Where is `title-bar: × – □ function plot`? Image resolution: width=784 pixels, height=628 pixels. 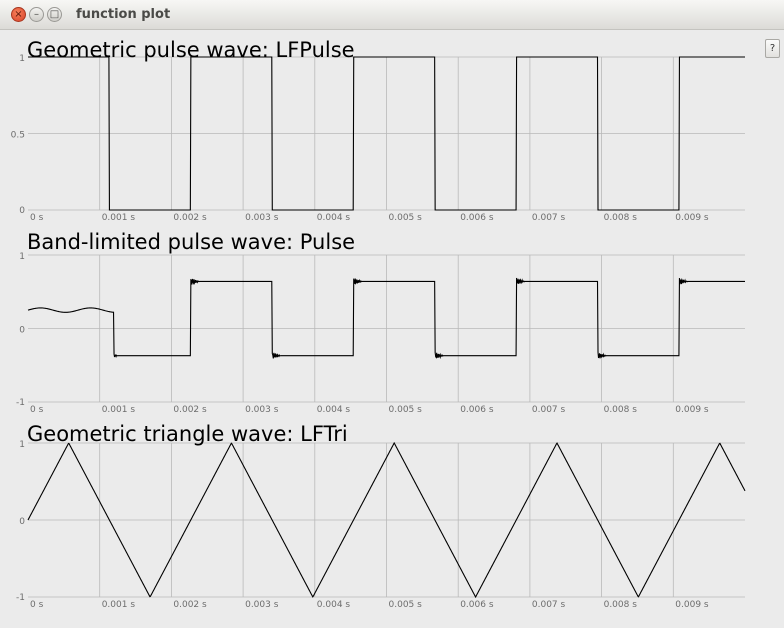
title-bar: × – □ function plot is located at coordinates (392, 15).